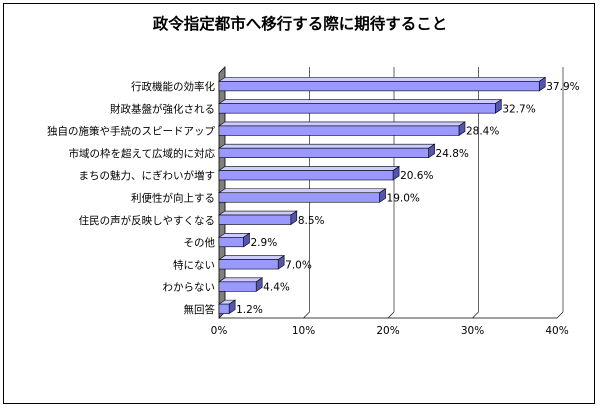 The width and height of the screenshot is (600, 408). I want to click on category-label: 特にない, so click(194, 265).